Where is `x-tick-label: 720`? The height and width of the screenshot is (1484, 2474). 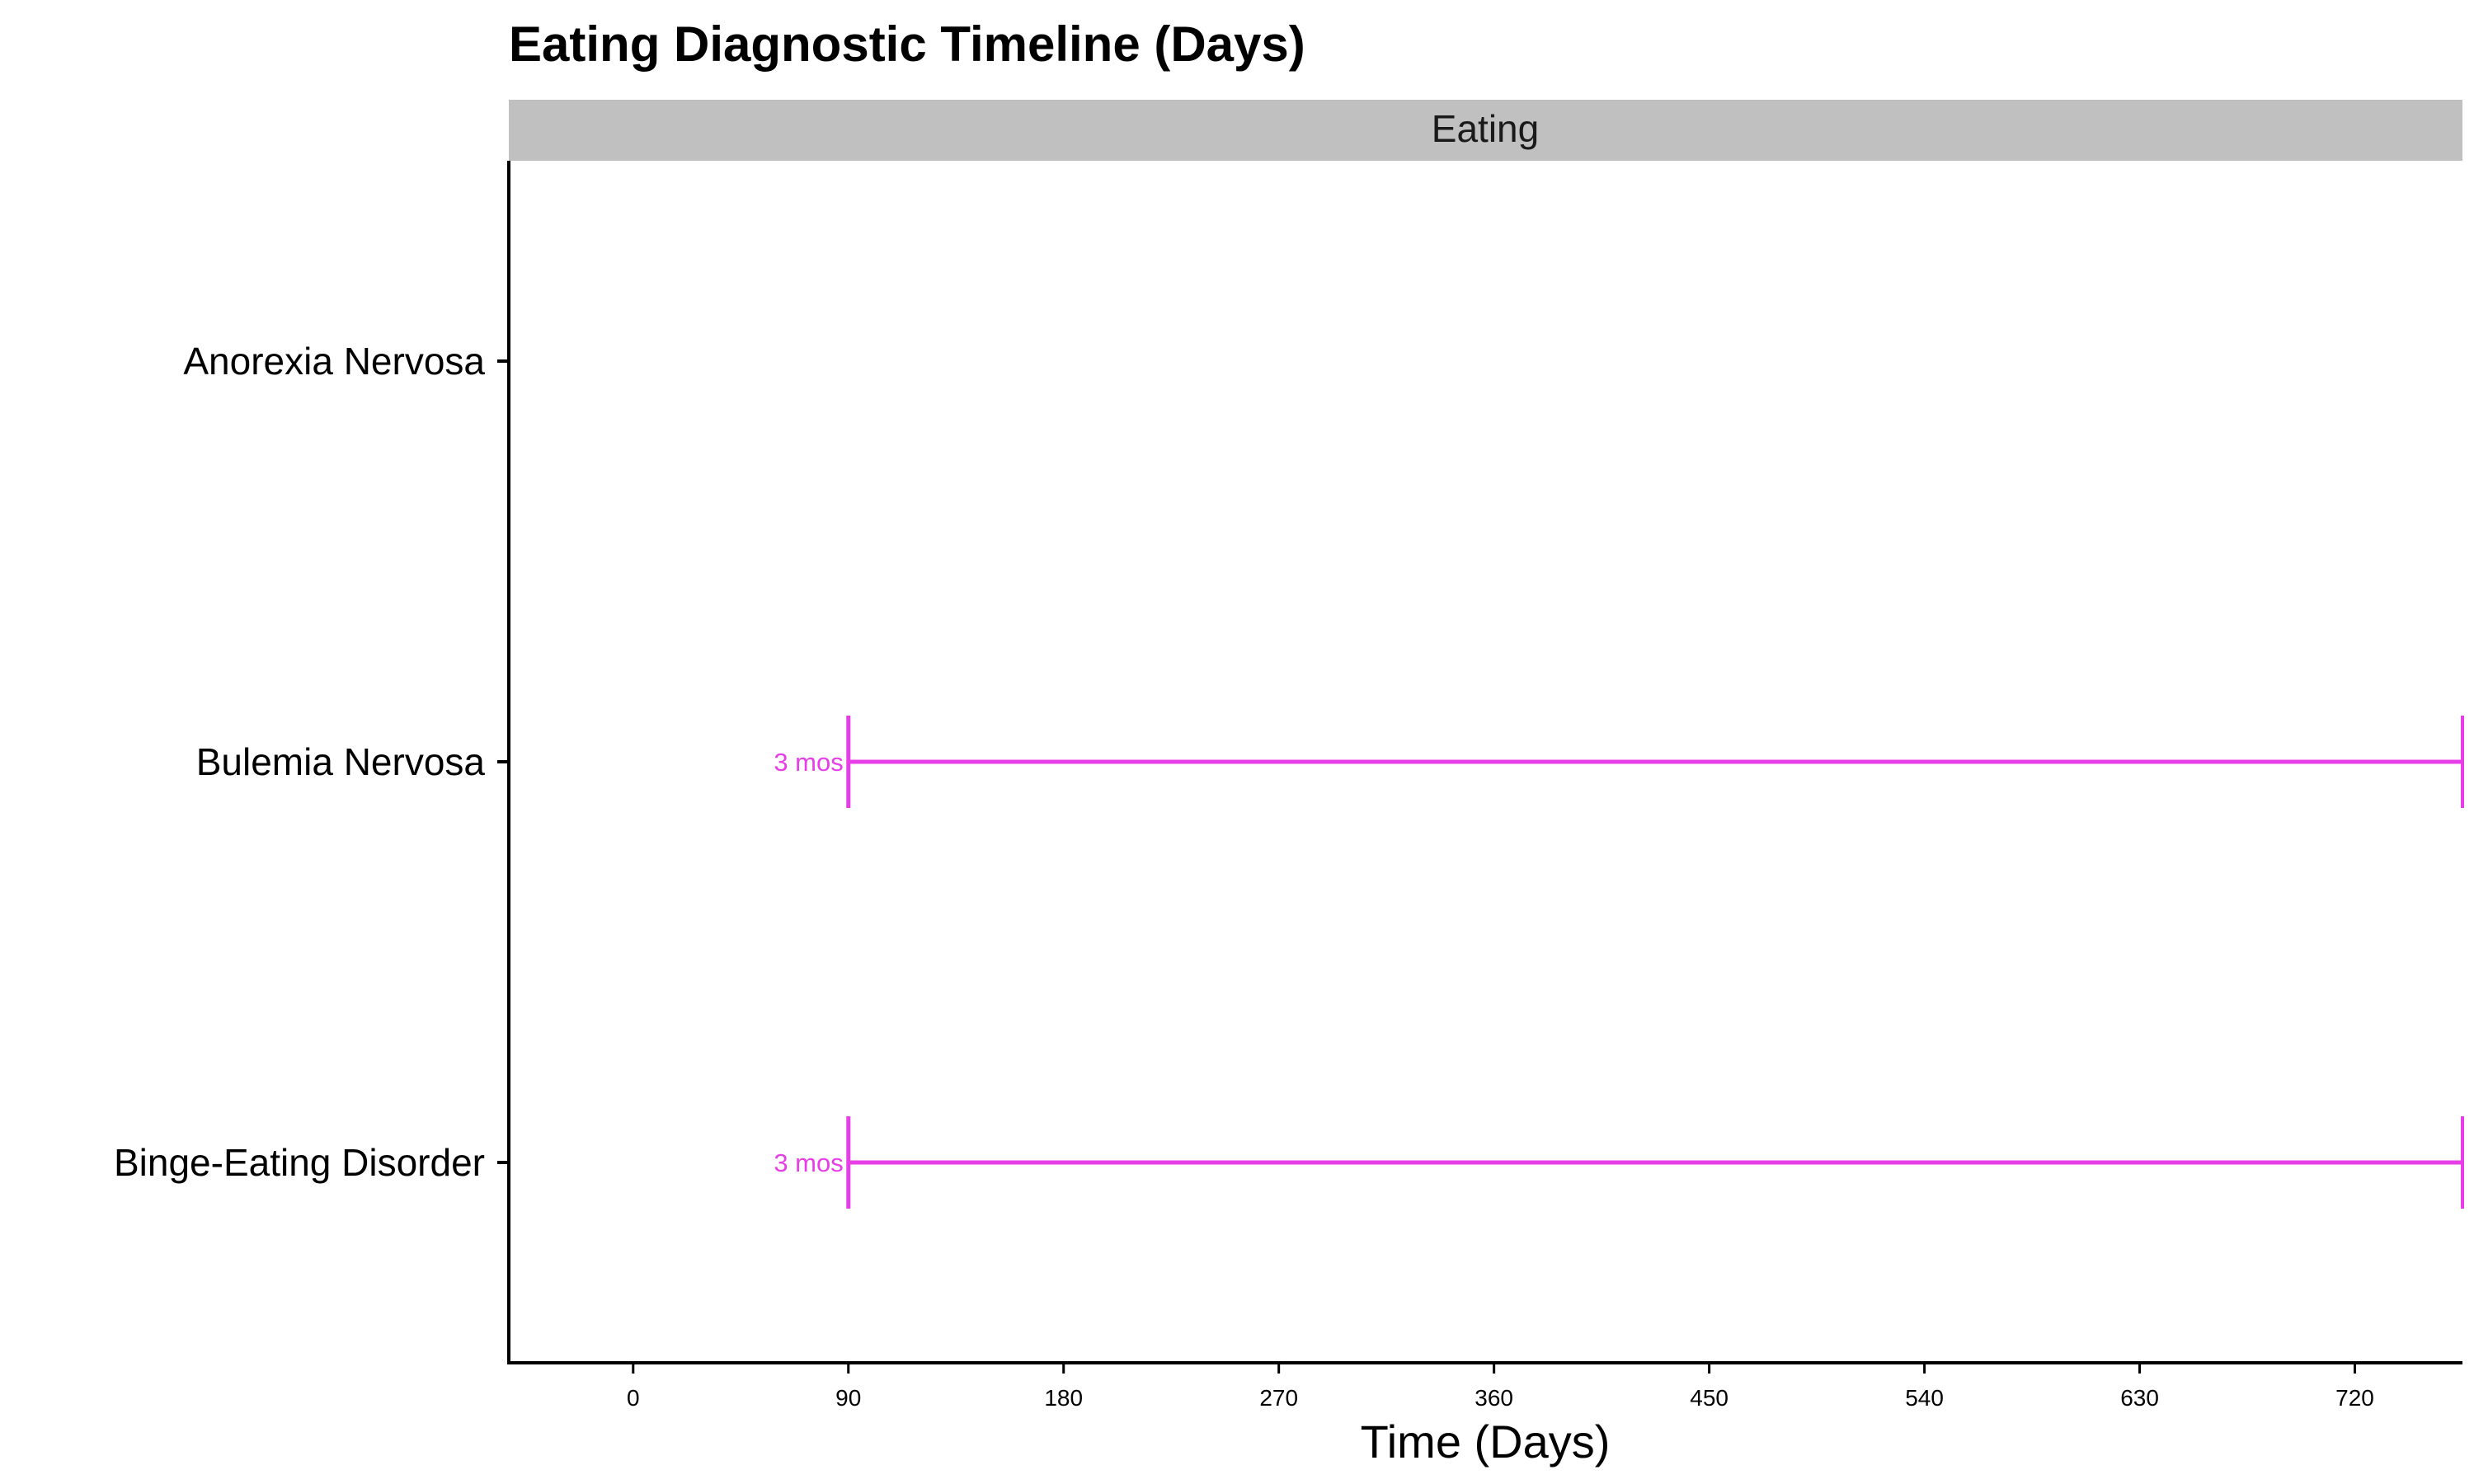 x-tick-label: 720 is located at coordinates (2354, 1398).